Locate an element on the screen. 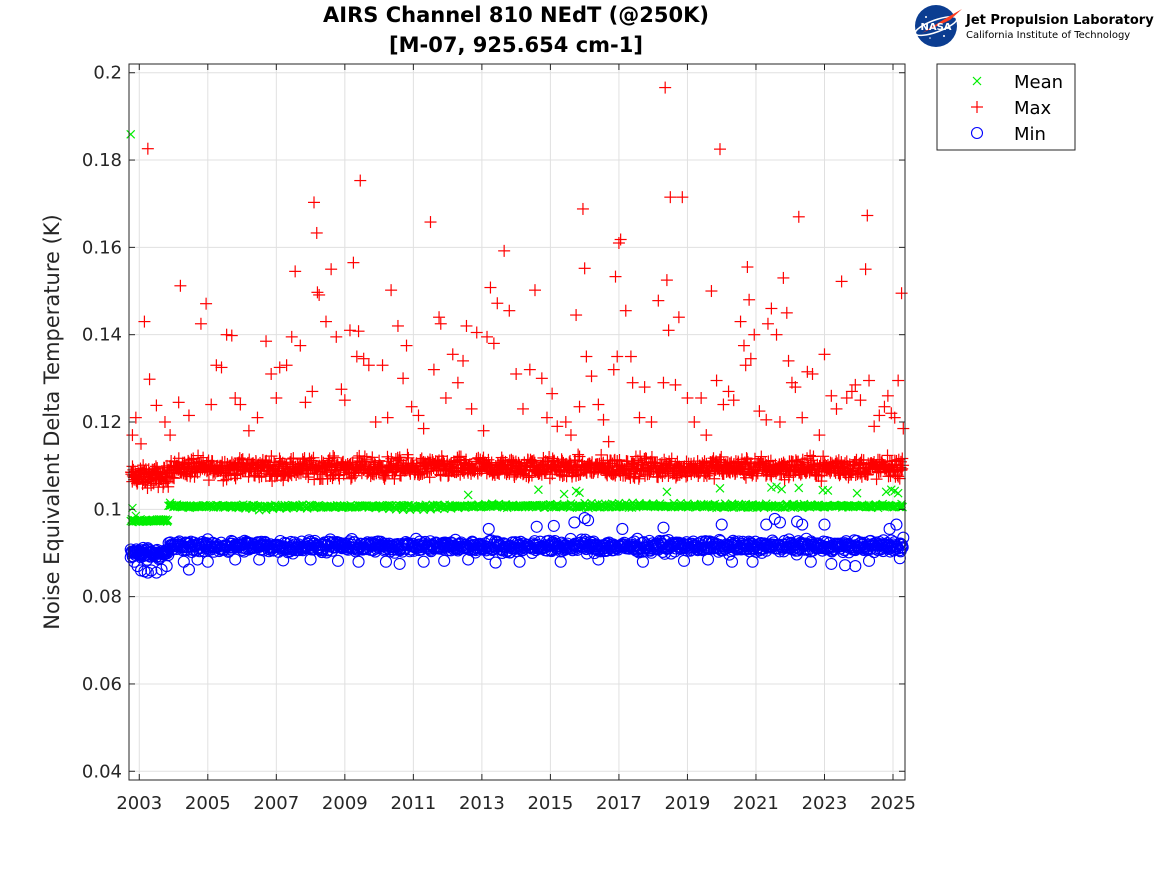 Image resolution: width=1167 pixels, height=875 pixels. x-tick-label: 2005 is located at coordinates (208, 803).